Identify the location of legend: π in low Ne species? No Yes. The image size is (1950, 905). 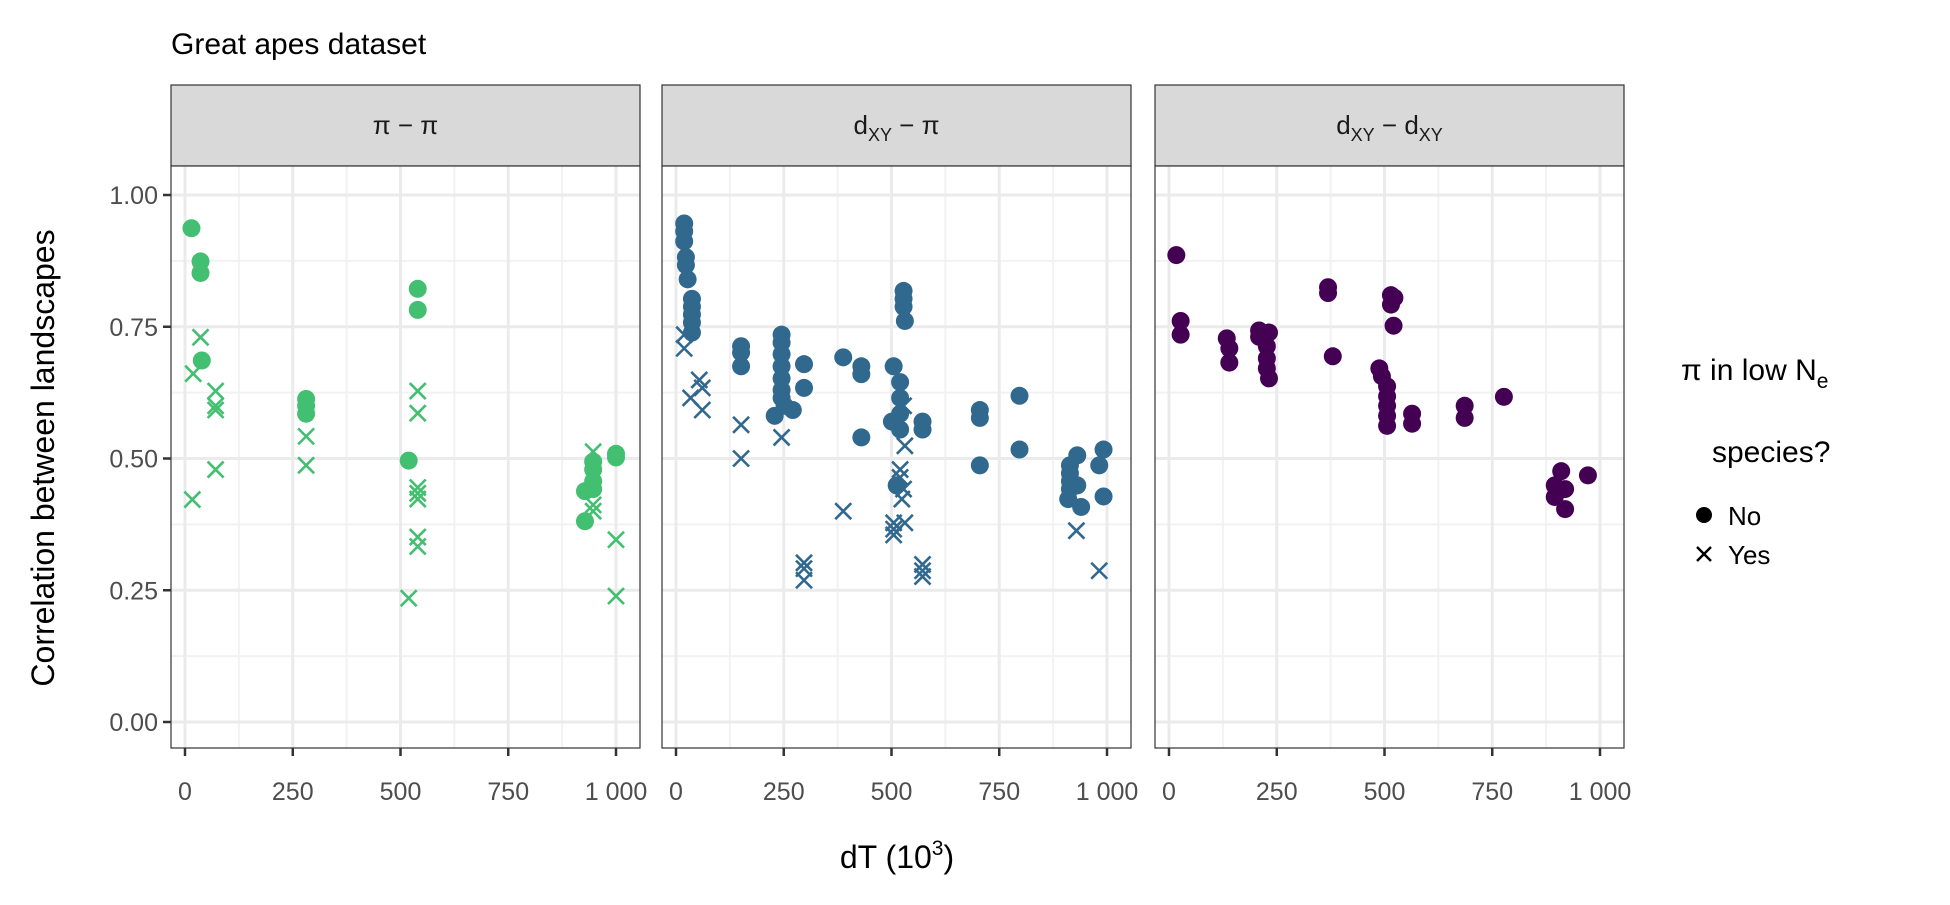
(1755, 462).